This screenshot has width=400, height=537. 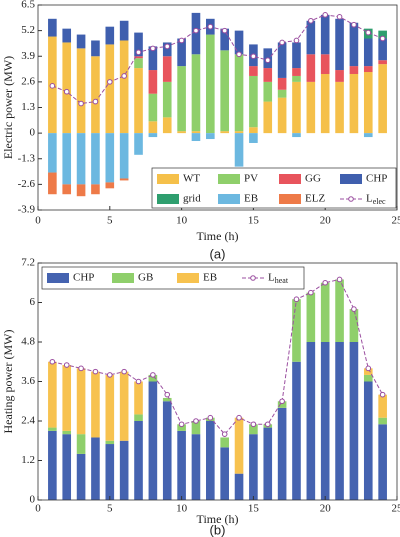 What do you see at coordinates (8, 107) in the screenshot?
I see `y-axis-label: Electric power (MW)` at bounding box center [8, 107].